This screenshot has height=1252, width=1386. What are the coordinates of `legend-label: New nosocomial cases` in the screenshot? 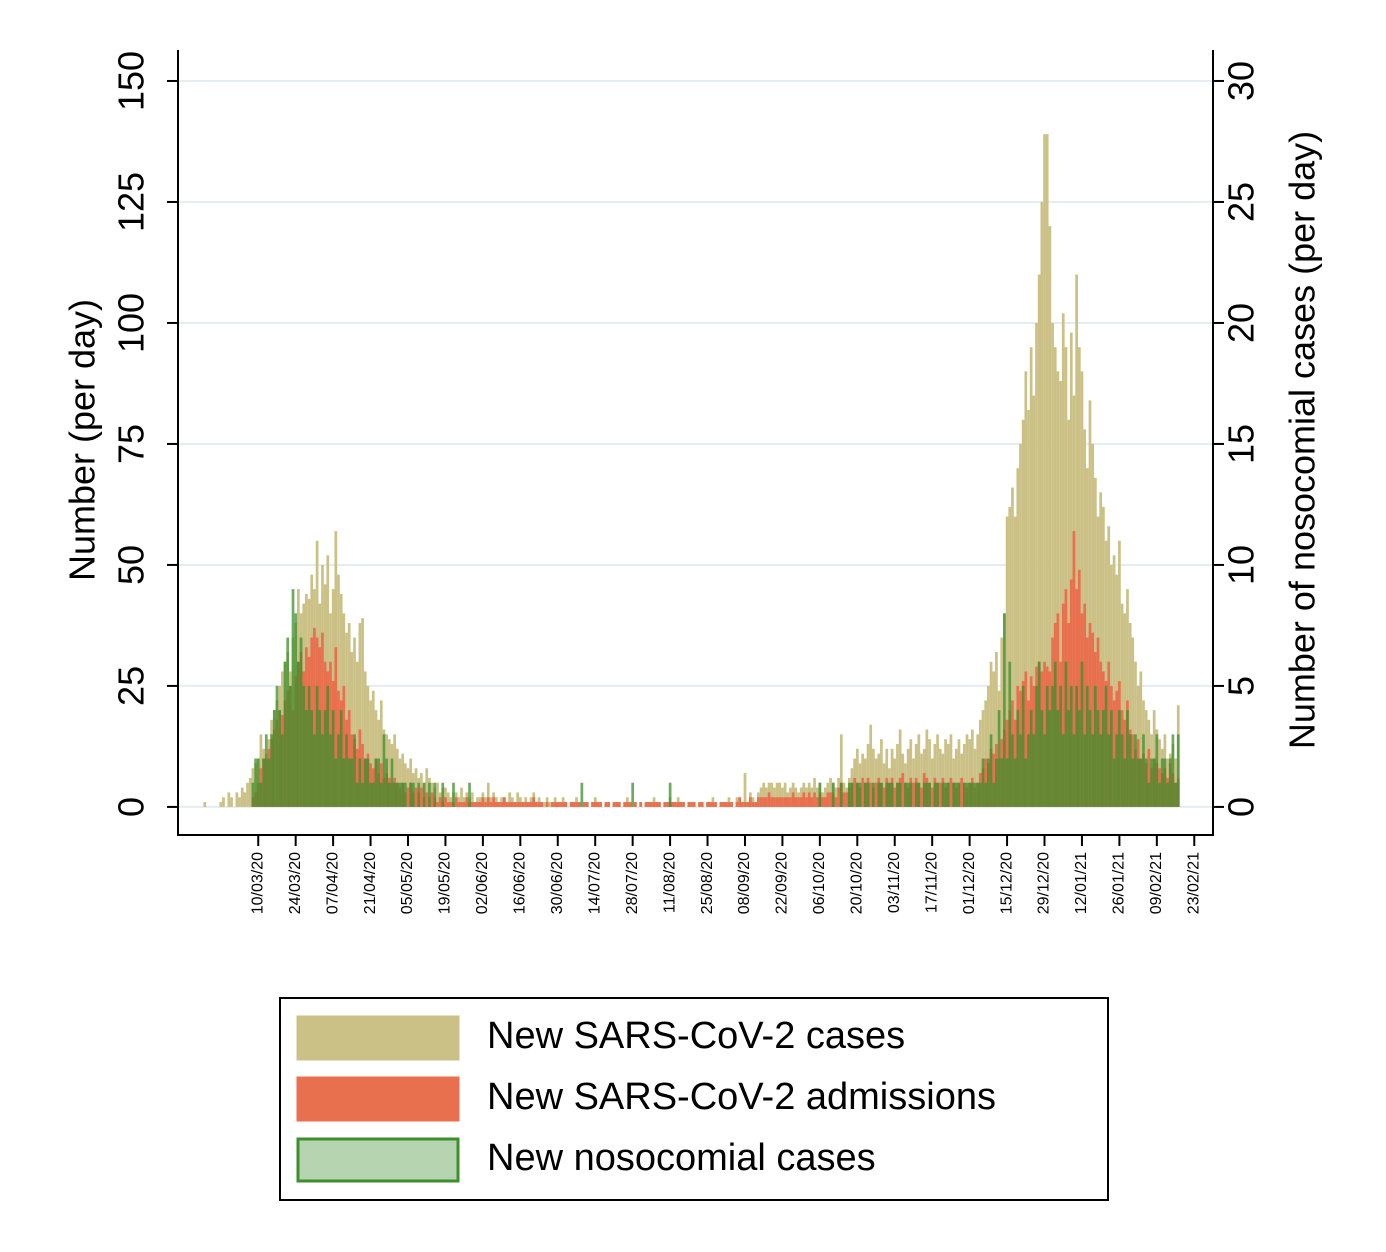 It's located at (681, 1158).